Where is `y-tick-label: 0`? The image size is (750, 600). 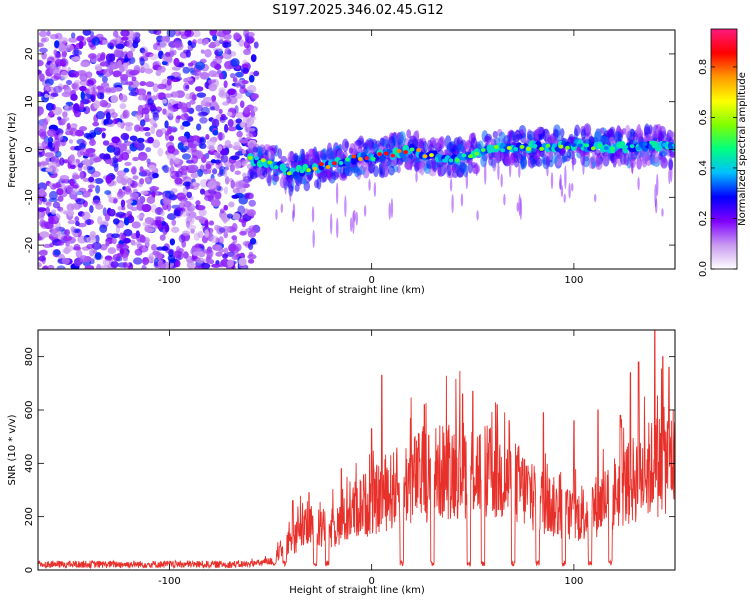
y-tick-label: 0 is located at coordinates (29, 570).